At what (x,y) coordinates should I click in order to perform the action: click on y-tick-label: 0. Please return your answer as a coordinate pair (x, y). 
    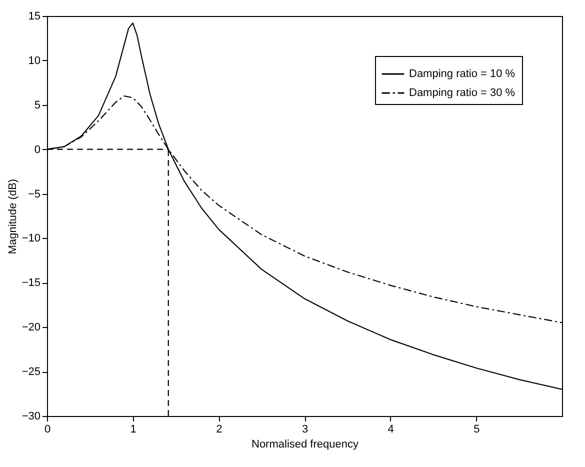
    Looking at the image, I should click on (37, 150).